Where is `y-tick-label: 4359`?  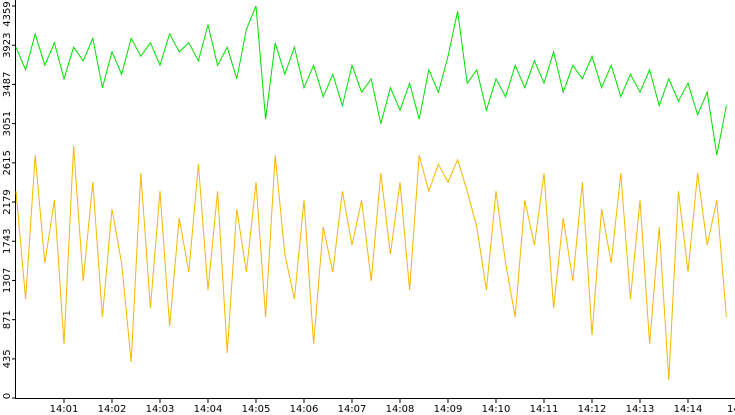 y-tick-label: 4359 is located at coordinates (7, 13).